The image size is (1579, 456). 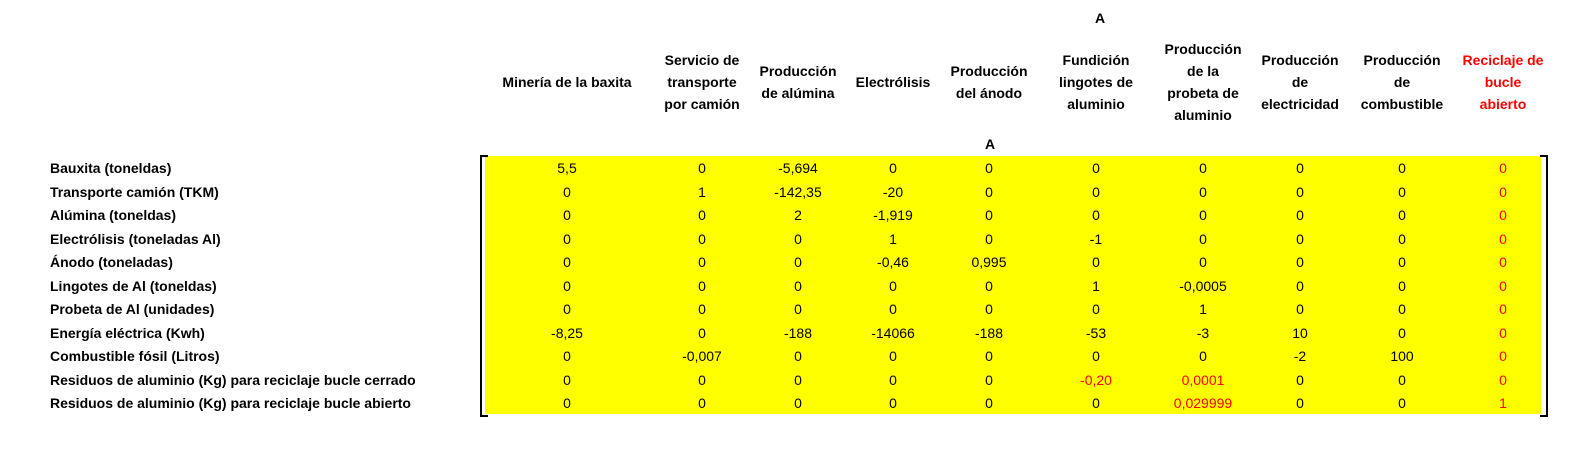 I want to click on column-header: Producción del ánodo, so click(x=989, y=82).